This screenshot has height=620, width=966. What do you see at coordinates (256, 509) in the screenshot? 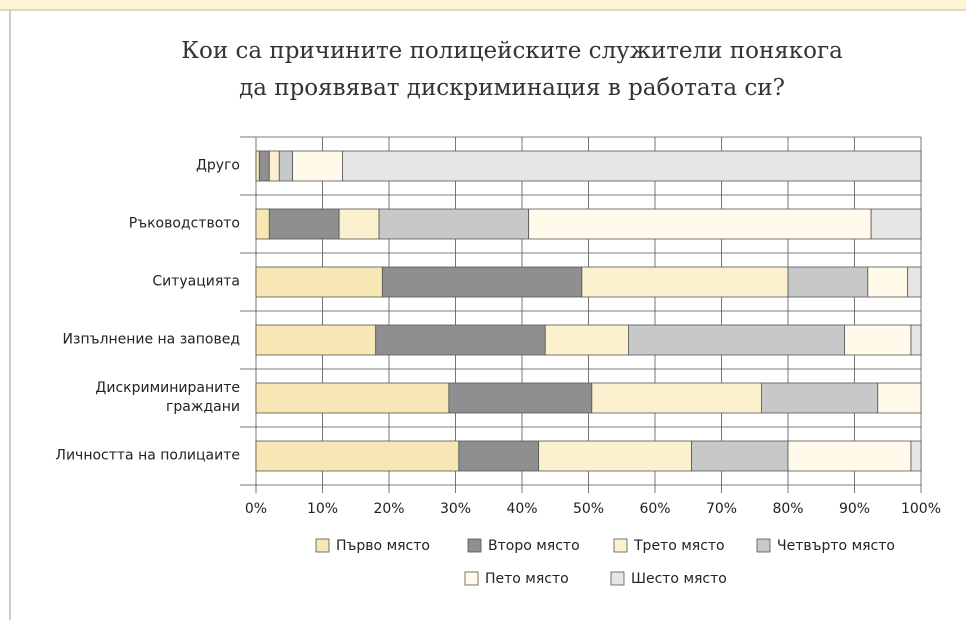
I see `x-tick-label: 0%` at bounding box center [256, 509].